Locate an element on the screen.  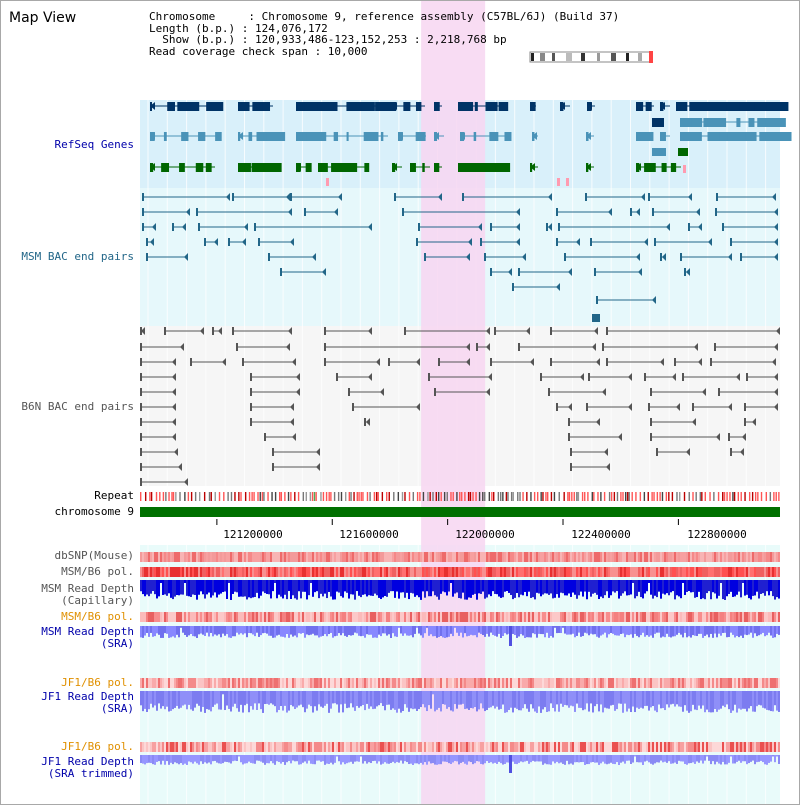
track-label-repeat: Repeat is located at coordinates (114, 495).